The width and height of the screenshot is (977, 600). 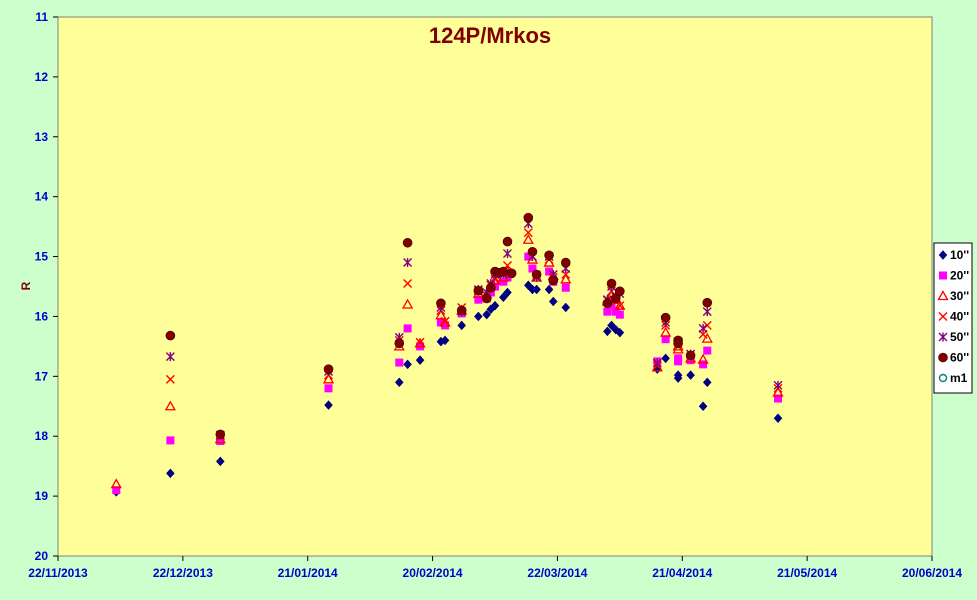 I want to click on y-axis: 11 12 13 14 15 16 17 18 19 20, so click(x=46, y=286).